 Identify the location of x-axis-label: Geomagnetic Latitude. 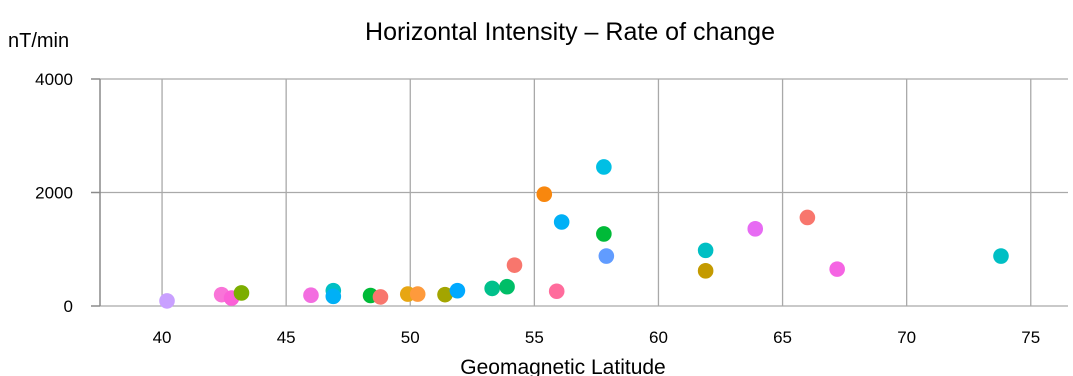
(562, 366).